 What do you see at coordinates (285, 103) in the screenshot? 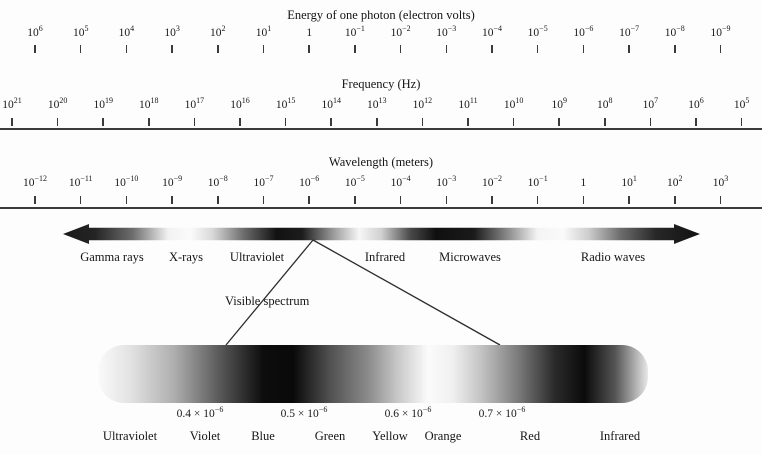
I see `tick-label-frequency-6: 10¹⁵` at bounding box center [285, 103].